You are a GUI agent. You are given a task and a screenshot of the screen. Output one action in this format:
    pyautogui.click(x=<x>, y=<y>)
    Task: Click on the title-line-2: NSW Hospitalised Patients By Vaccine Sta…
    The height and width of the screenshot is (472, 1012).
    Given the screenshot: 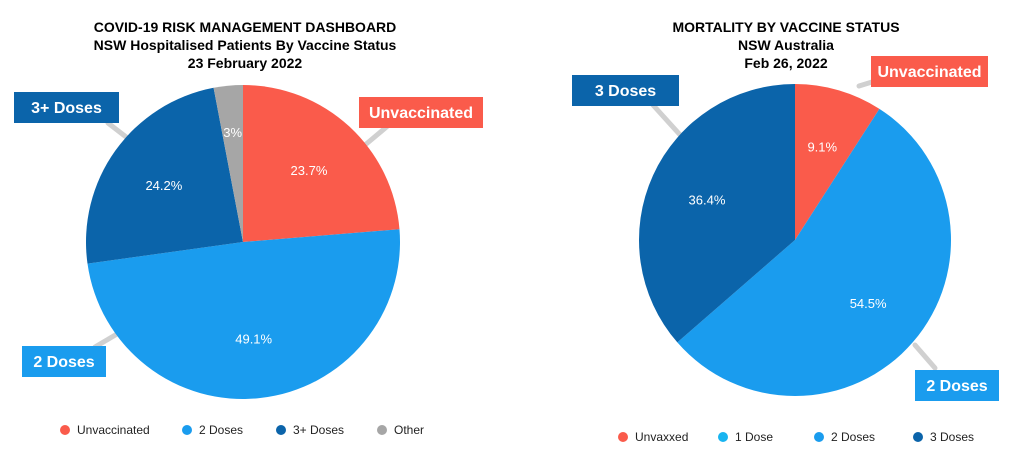 What is the action you would take?
    pyautogui.click(x=245, y=45)
    